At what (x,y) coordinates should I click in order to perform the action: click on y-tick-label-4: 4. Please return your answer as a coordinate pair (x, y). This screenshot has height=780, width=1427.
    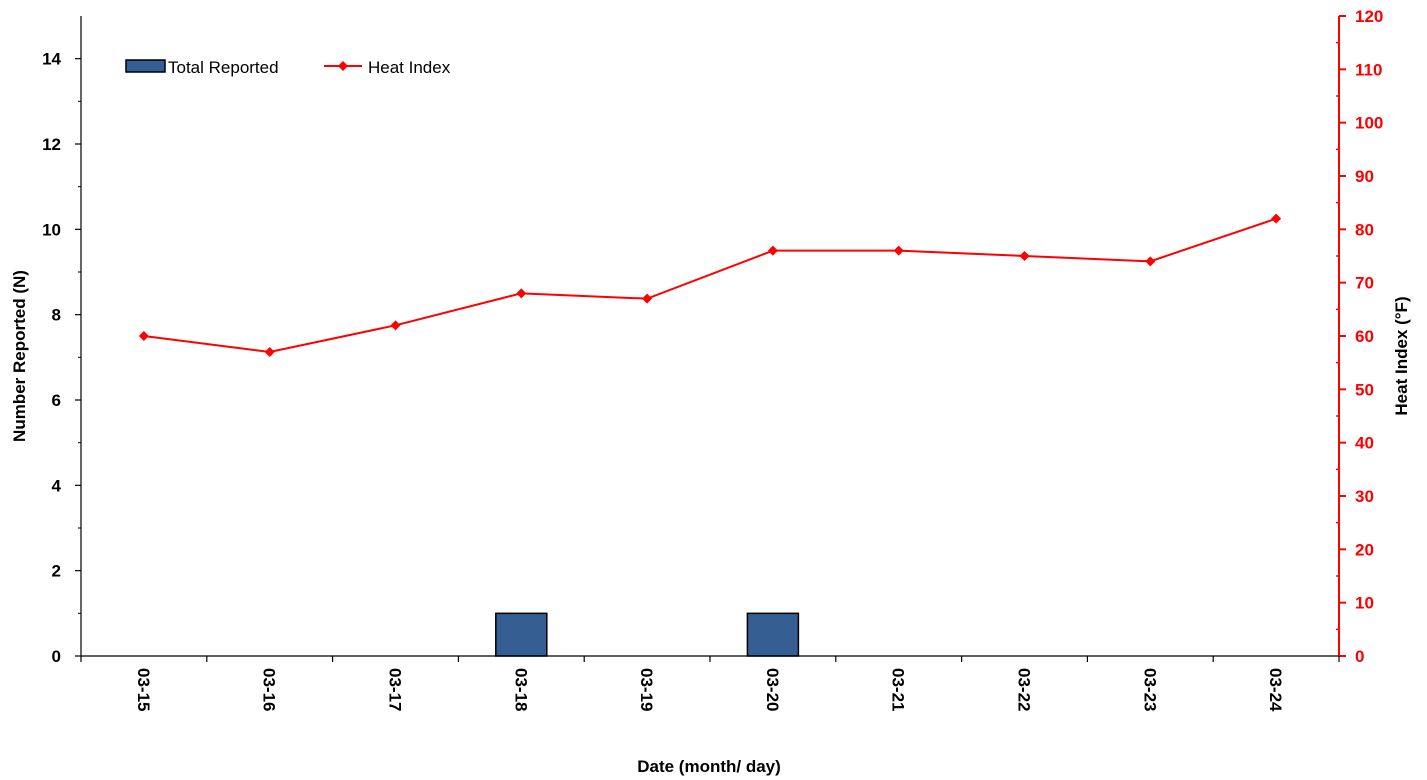
    Looking at the image, I should click on (57, 485).